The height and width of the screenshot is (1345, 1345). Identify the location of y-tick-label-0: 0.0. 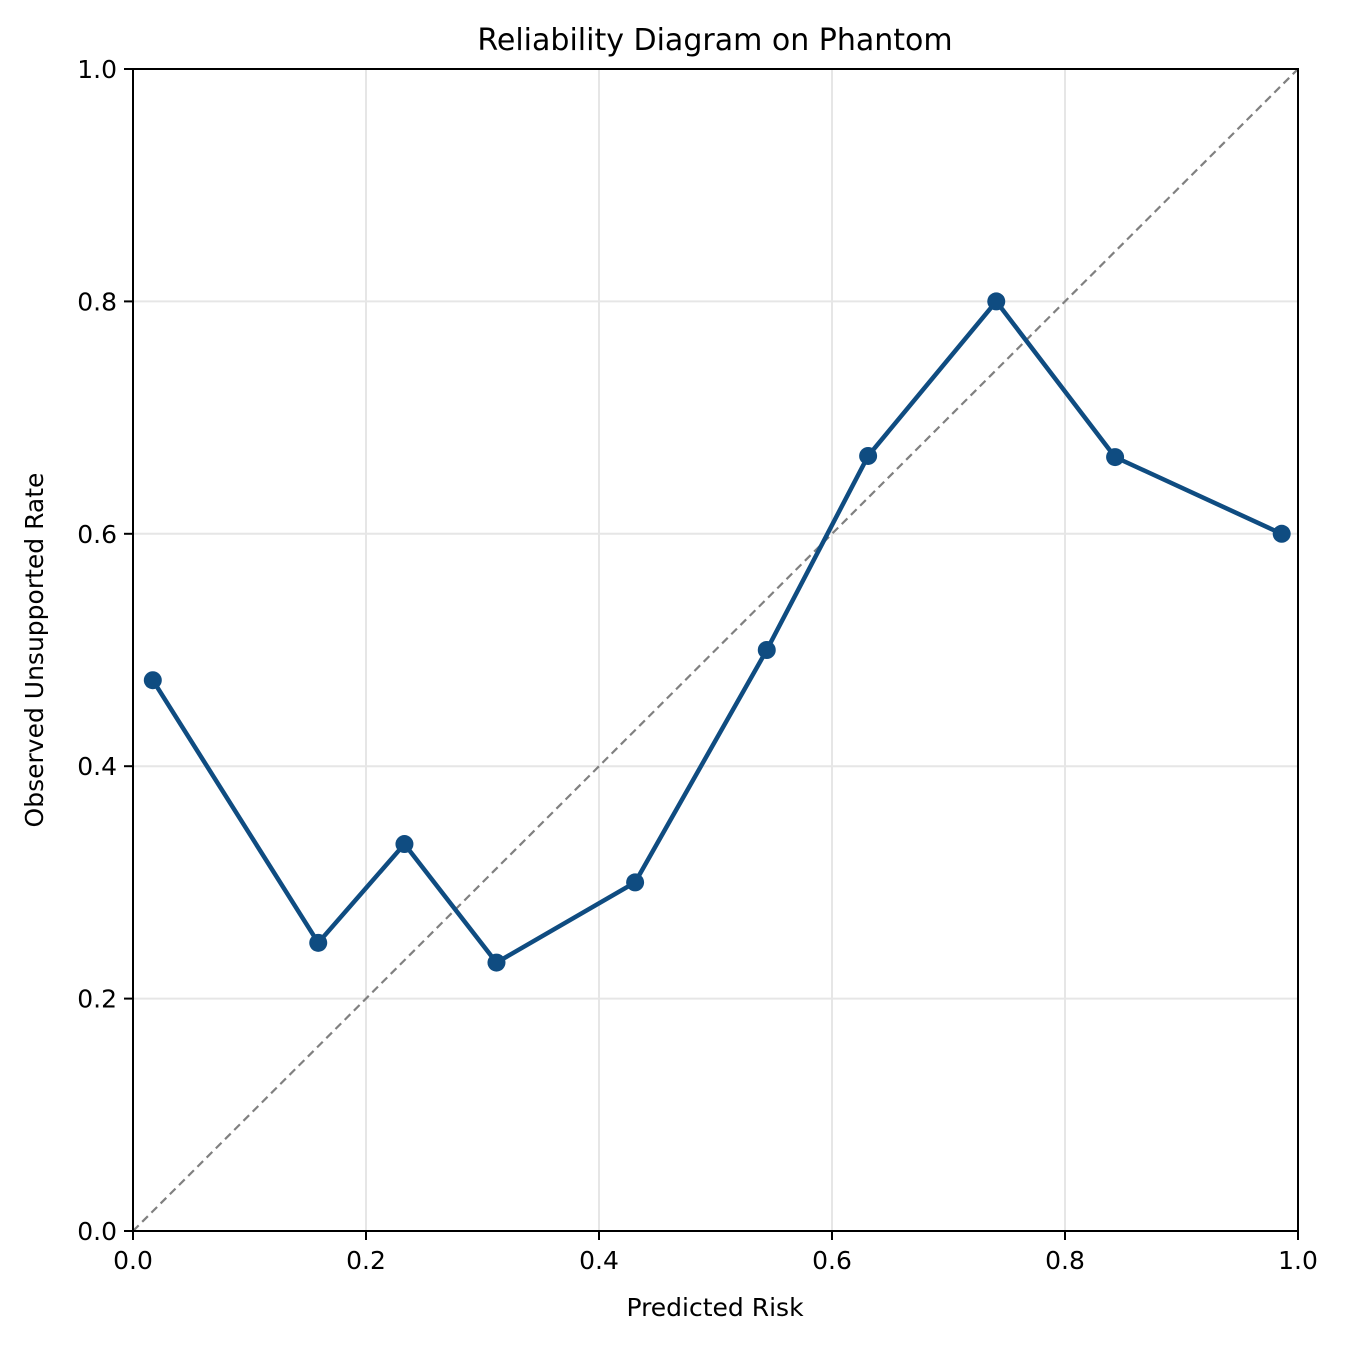
(97, 1231).